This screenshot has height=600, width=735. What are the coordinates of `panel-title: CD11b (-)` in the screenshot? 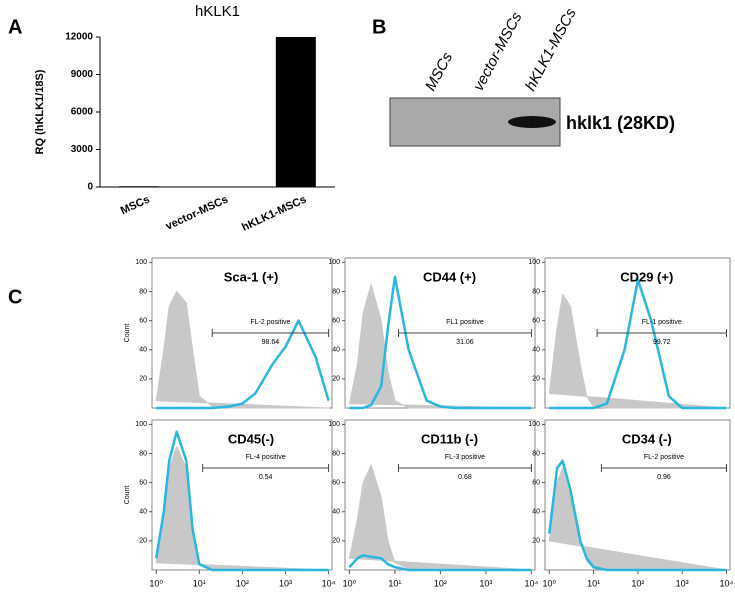 It's located at (449, 438).